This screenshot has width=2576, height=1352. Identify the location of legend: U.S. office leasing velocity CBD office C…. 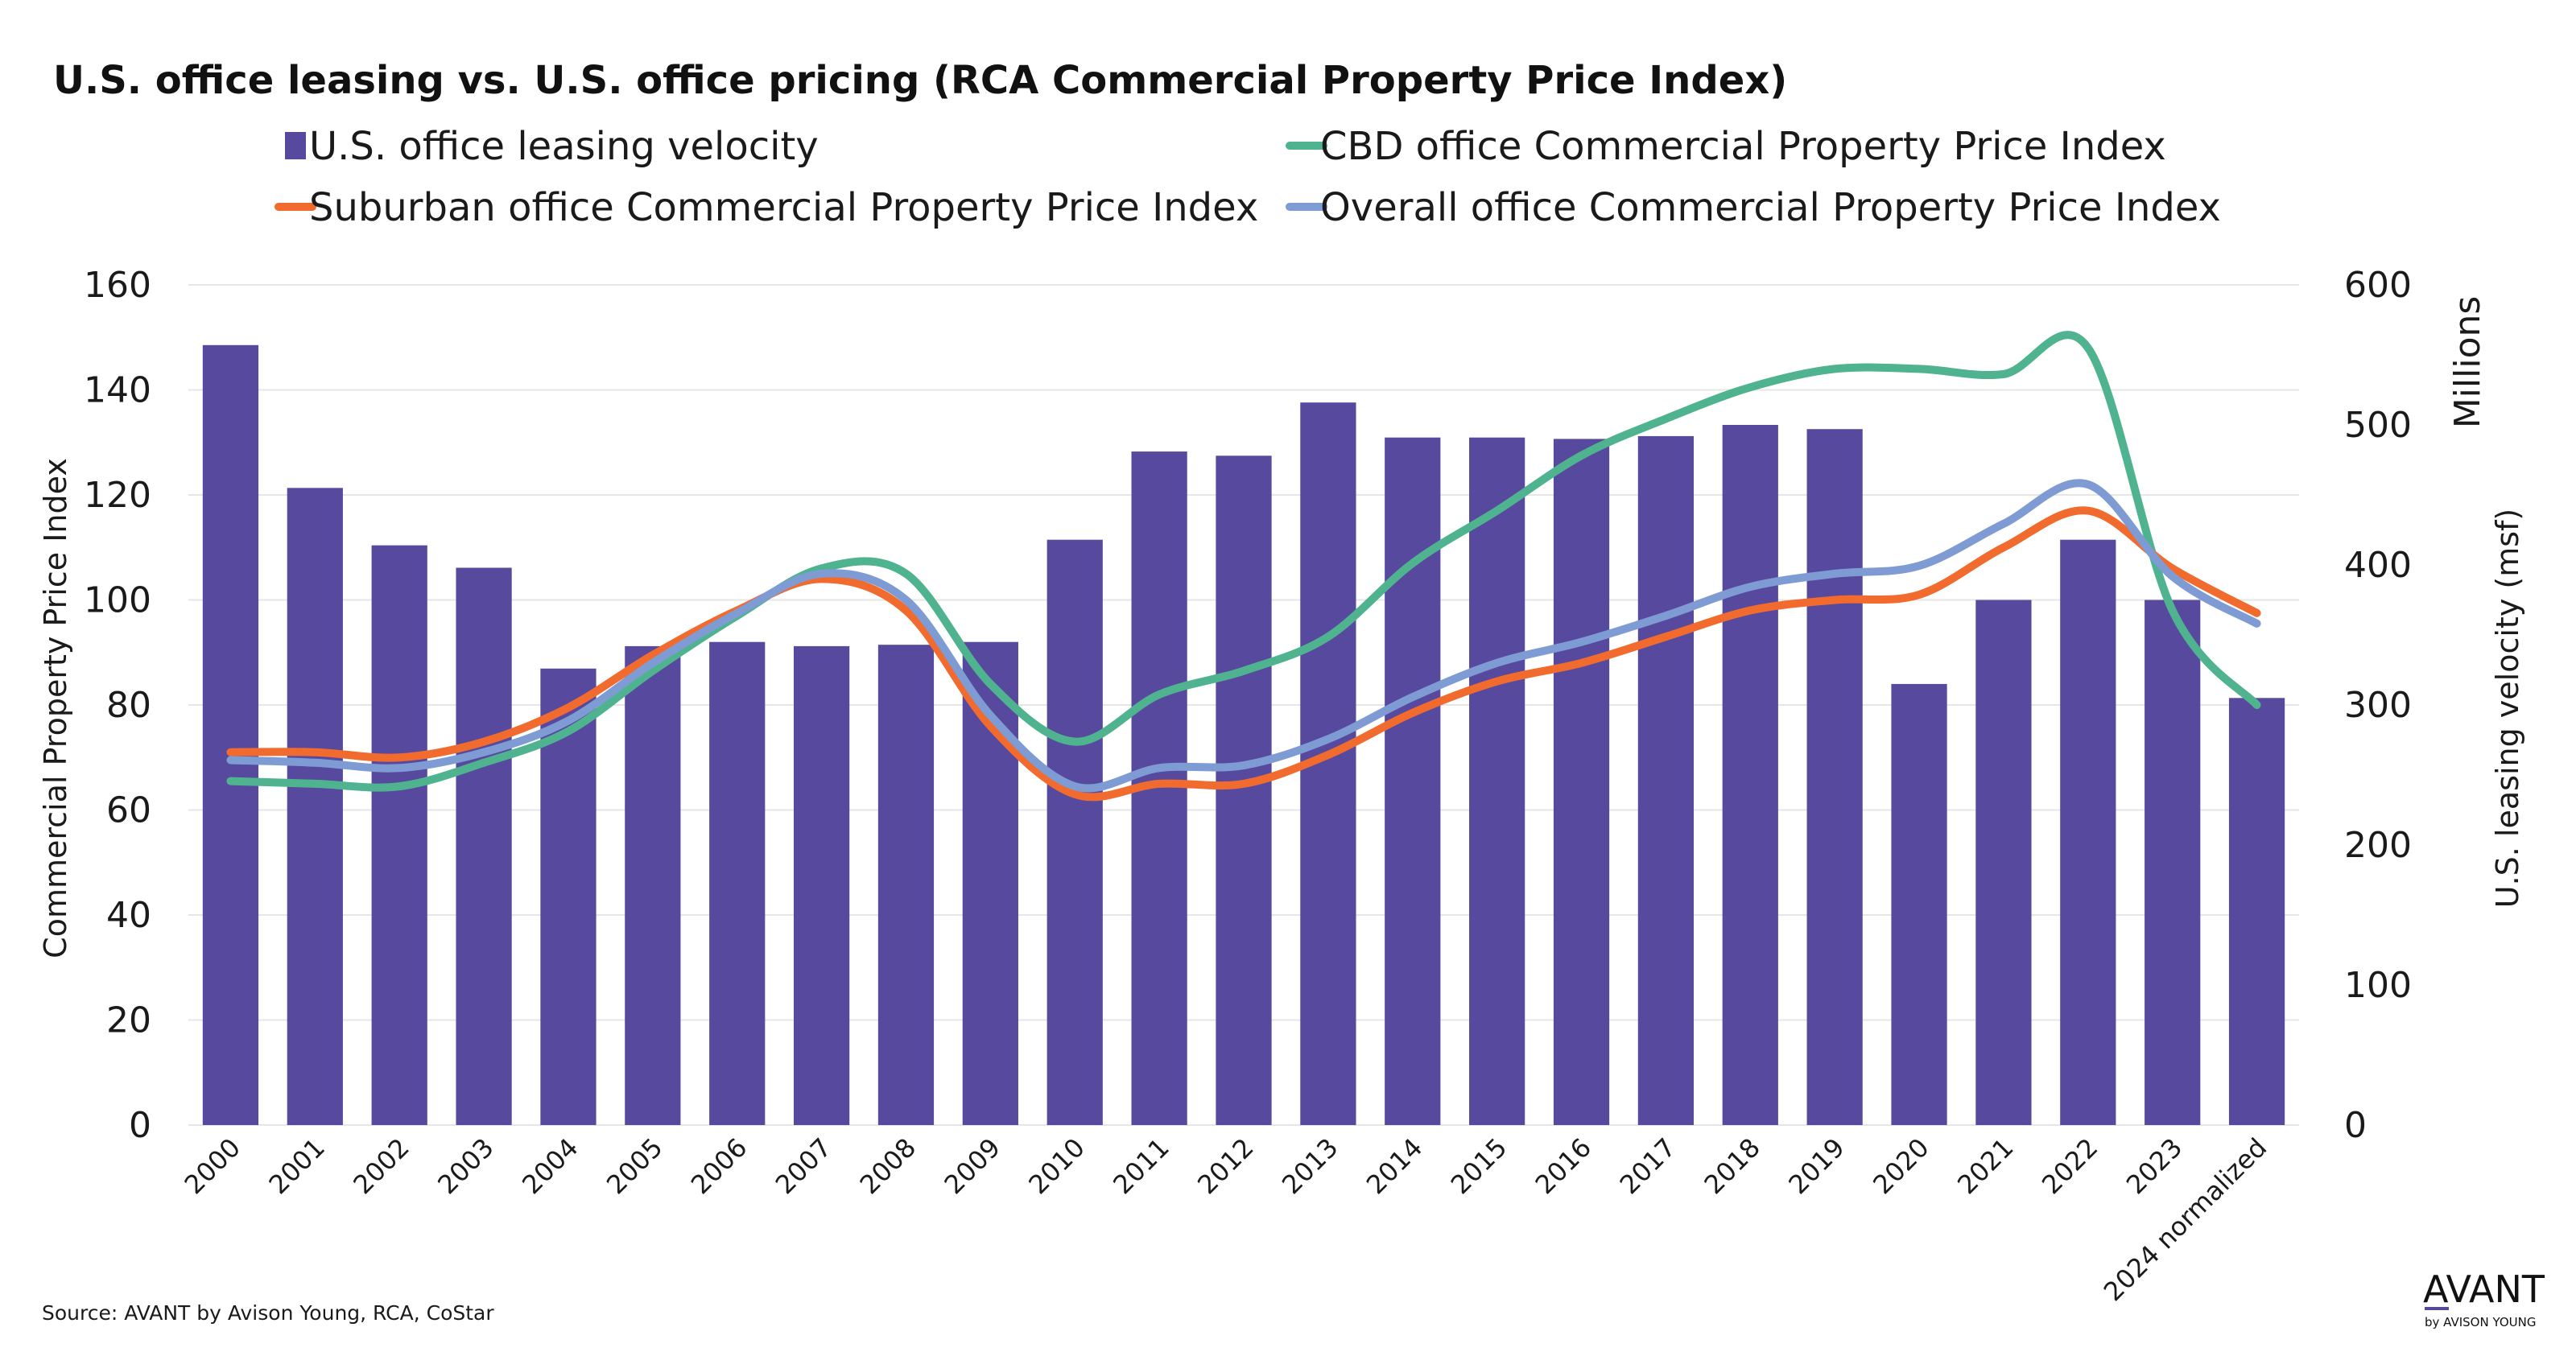
(1248, 177).